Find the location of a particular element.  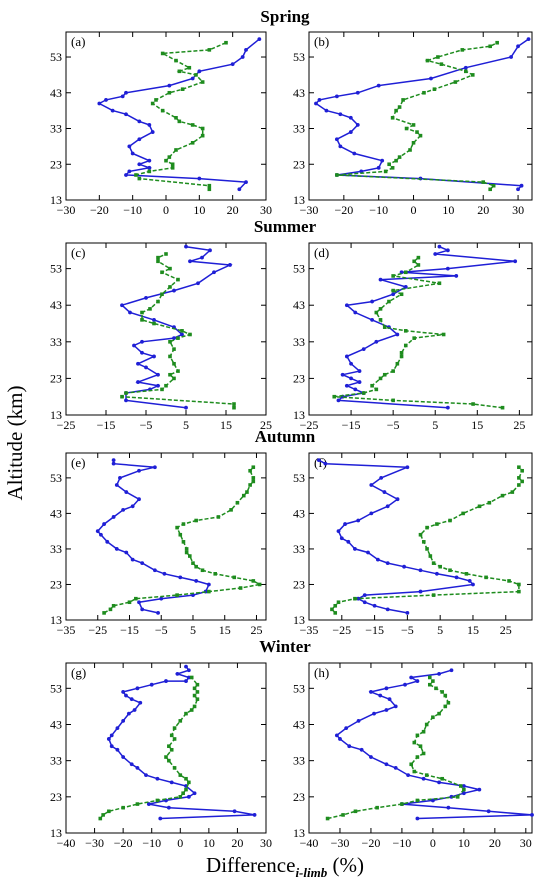

panel-label-c: (c) is located at coordinates (78, 252).